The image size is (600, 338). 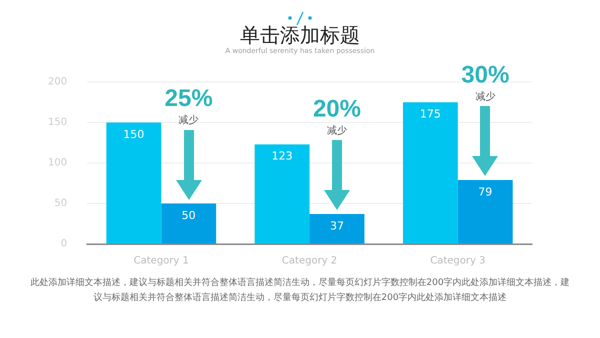 What do you see at coordinates (337, 109) in the screenshot?
I see `annotation: 20%` at bounding box center [337, 109].